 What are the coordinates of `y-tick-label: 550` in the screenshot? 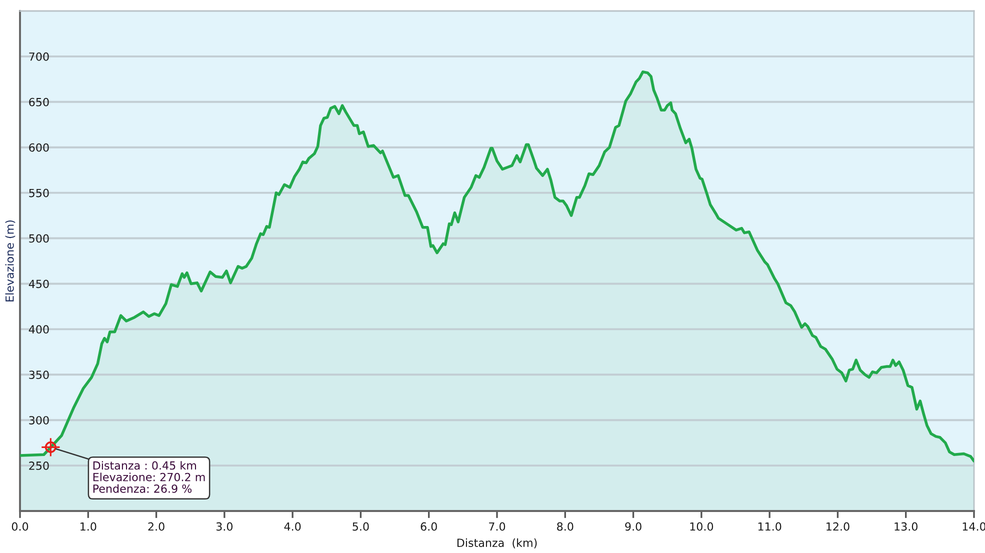 It's located at (39, 193).